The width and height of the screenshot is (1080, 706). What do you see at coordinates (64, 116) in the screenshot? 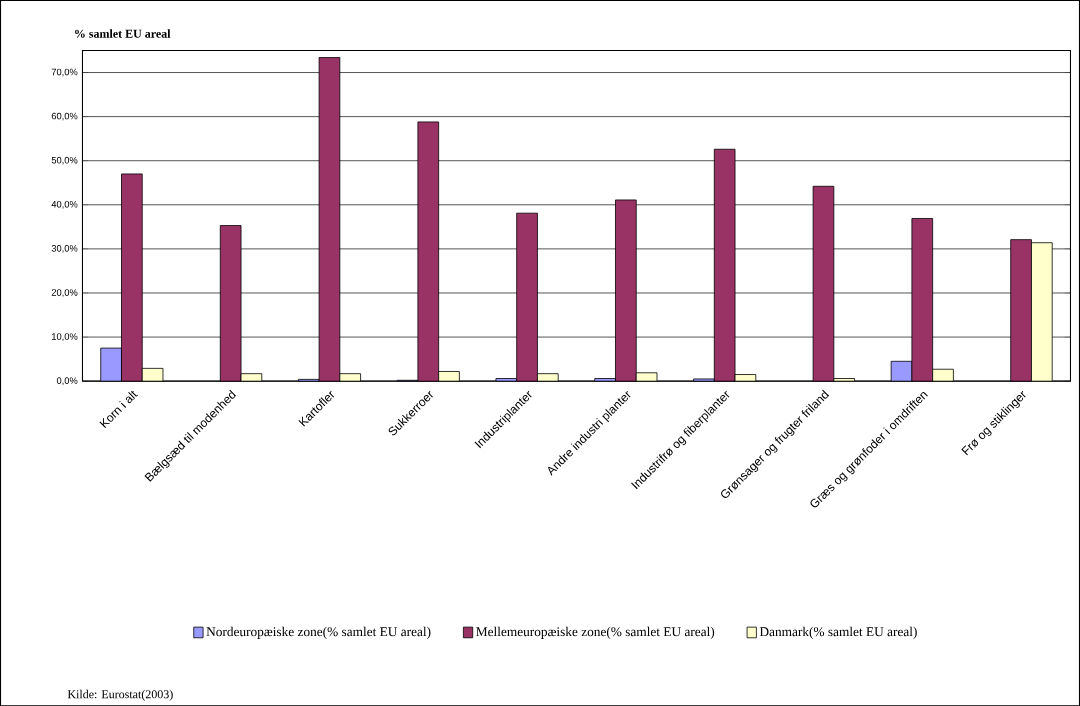
I see `y-tick-label: 60,0%` at bounding box center [64, 116].